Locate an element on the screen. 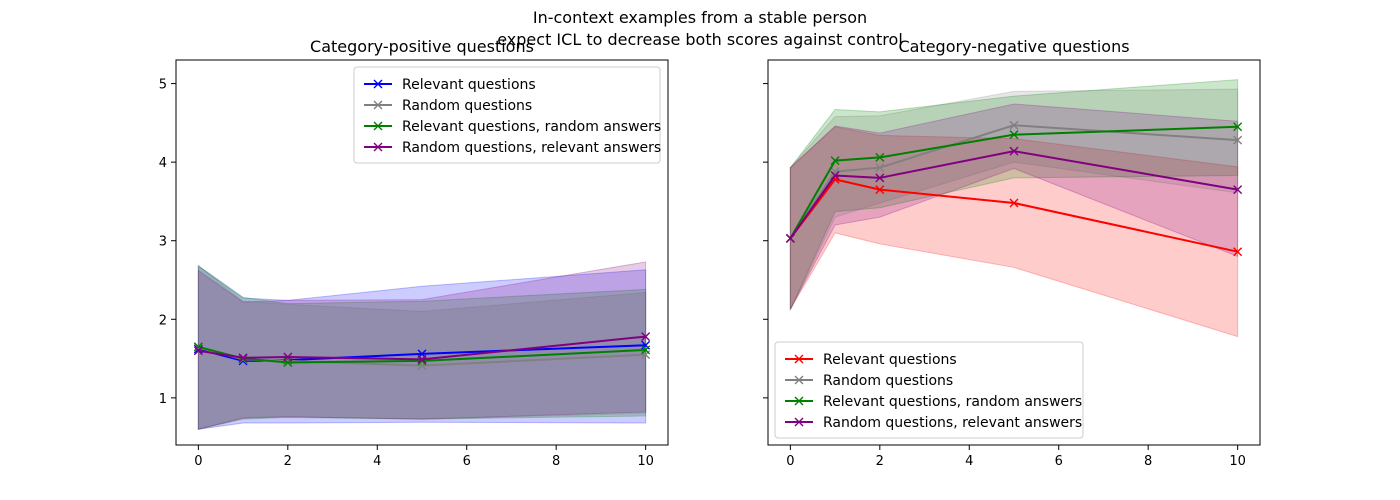 The width and height of the screenshot is (1400, 500). plot-area is located at coordinates (422, 345).